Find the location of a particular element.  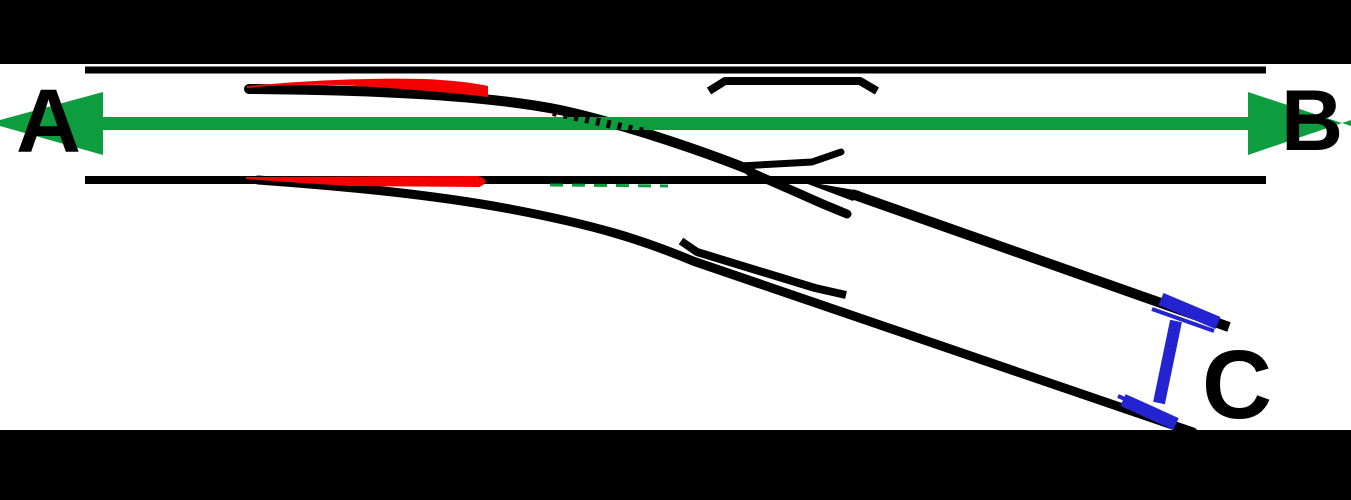

diverging-rail-upper-closure is located at coordinates (499, 129).